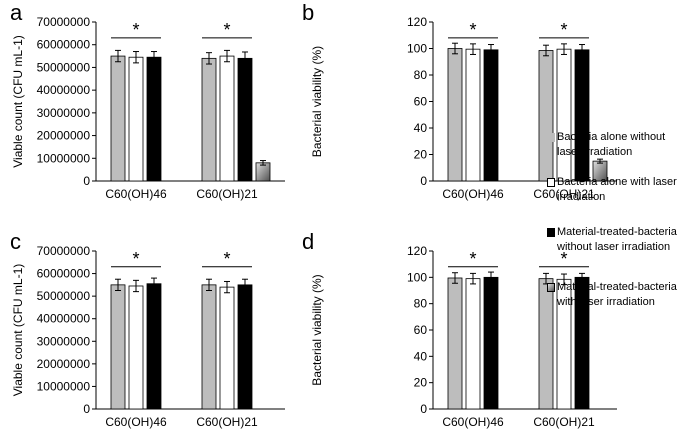  What do you see at coordinates (617, 189) in the screenshot?
I see `legend-label-2: Bacteria alone with laser irradiation` at bounding box center [617, 189].